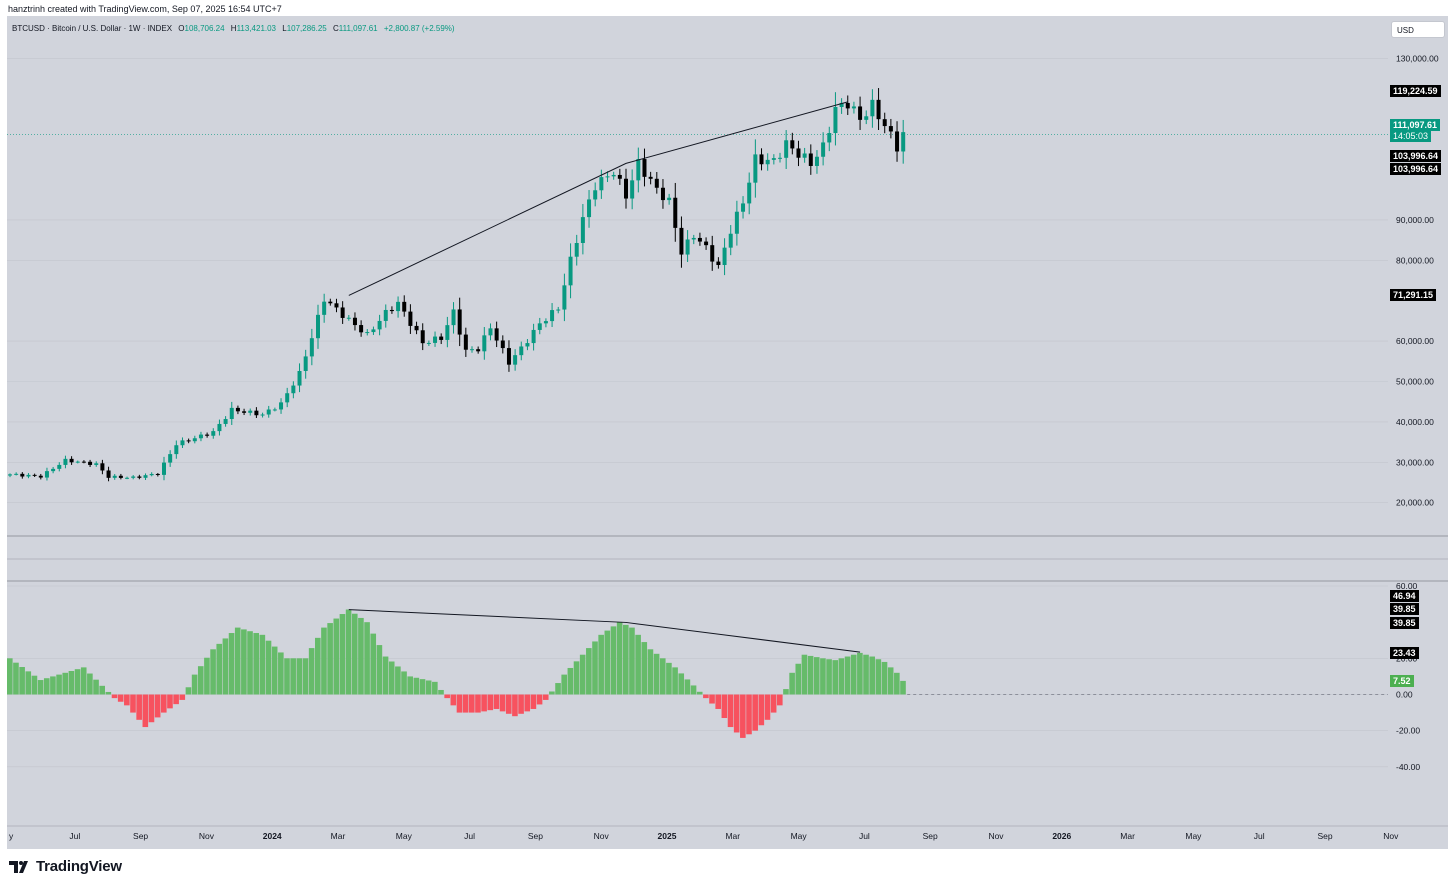 The width and height of the screenshot is (1456, 888). I want to click on price-trendline, so click(598, 198).